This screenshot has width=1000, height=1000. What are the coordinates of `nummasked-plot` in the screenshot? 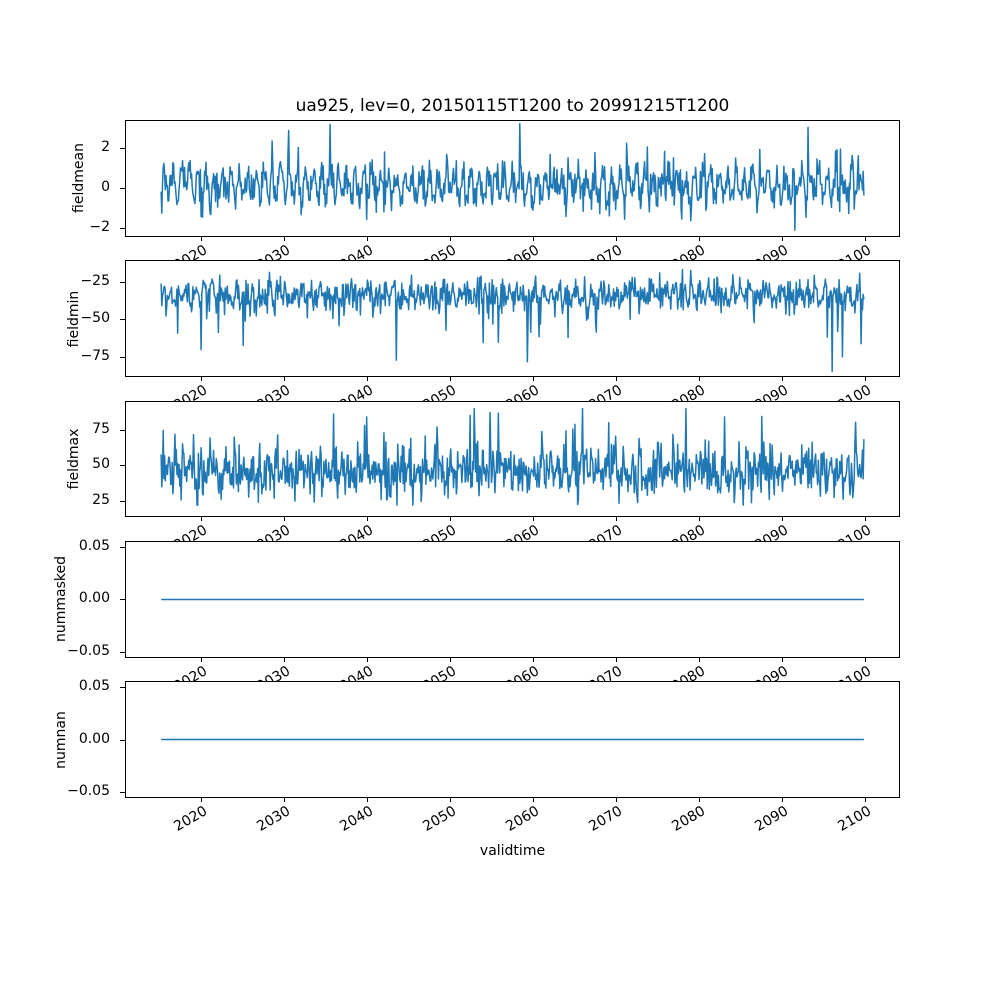 It's located at (512, 599).